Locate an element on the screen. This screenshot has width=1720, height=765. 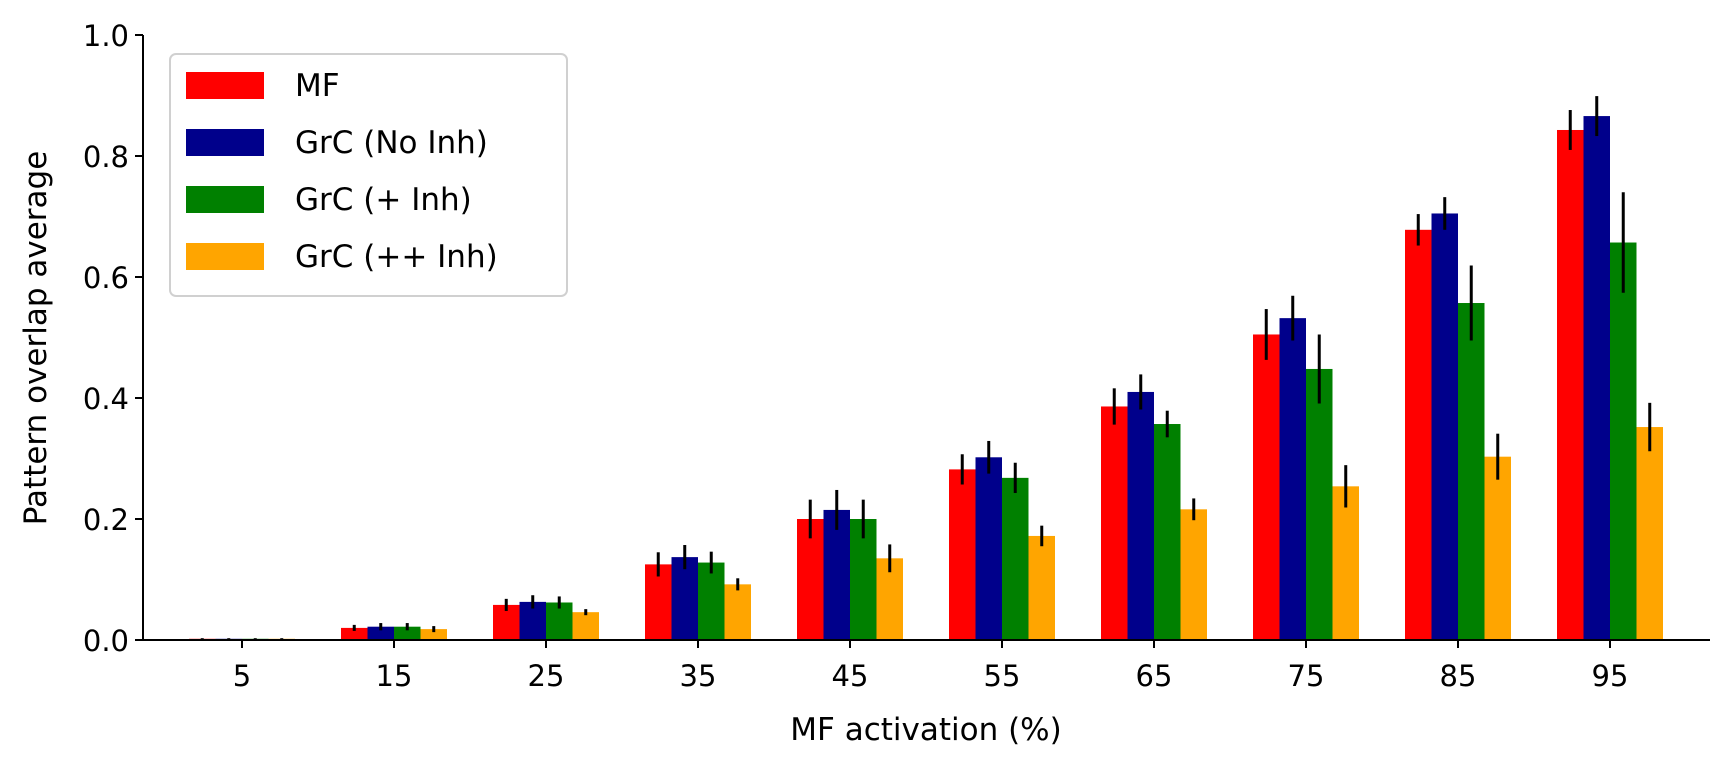
x-tick-label: 15 is located at coordinates (394, 676).